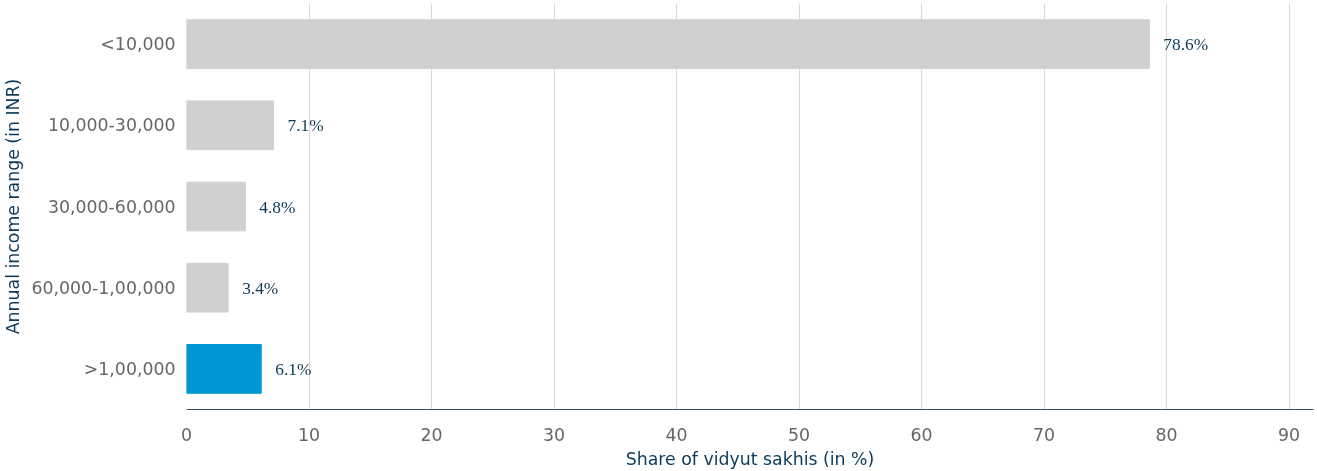  What do you see at coordinates (1044, 434) in the screenshot?
I see `x-tick-label: 70` at bounding box center [1044, 434].